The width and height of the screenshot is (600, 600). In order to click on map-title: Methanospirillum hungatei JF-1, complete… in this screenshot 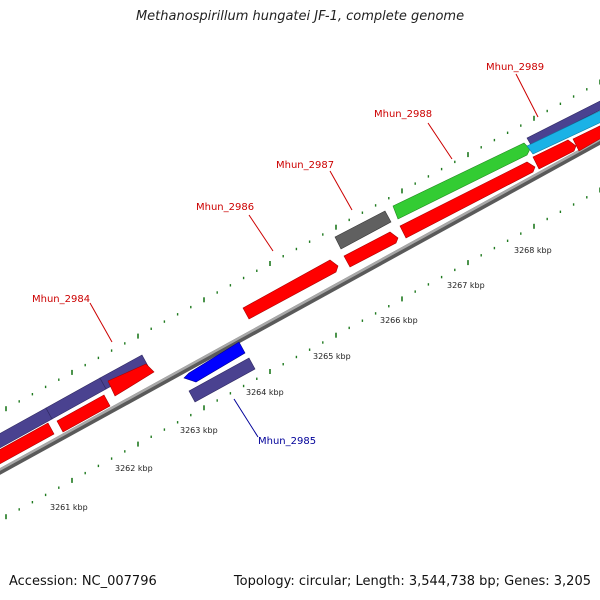, I will do `click(300, 16)`.